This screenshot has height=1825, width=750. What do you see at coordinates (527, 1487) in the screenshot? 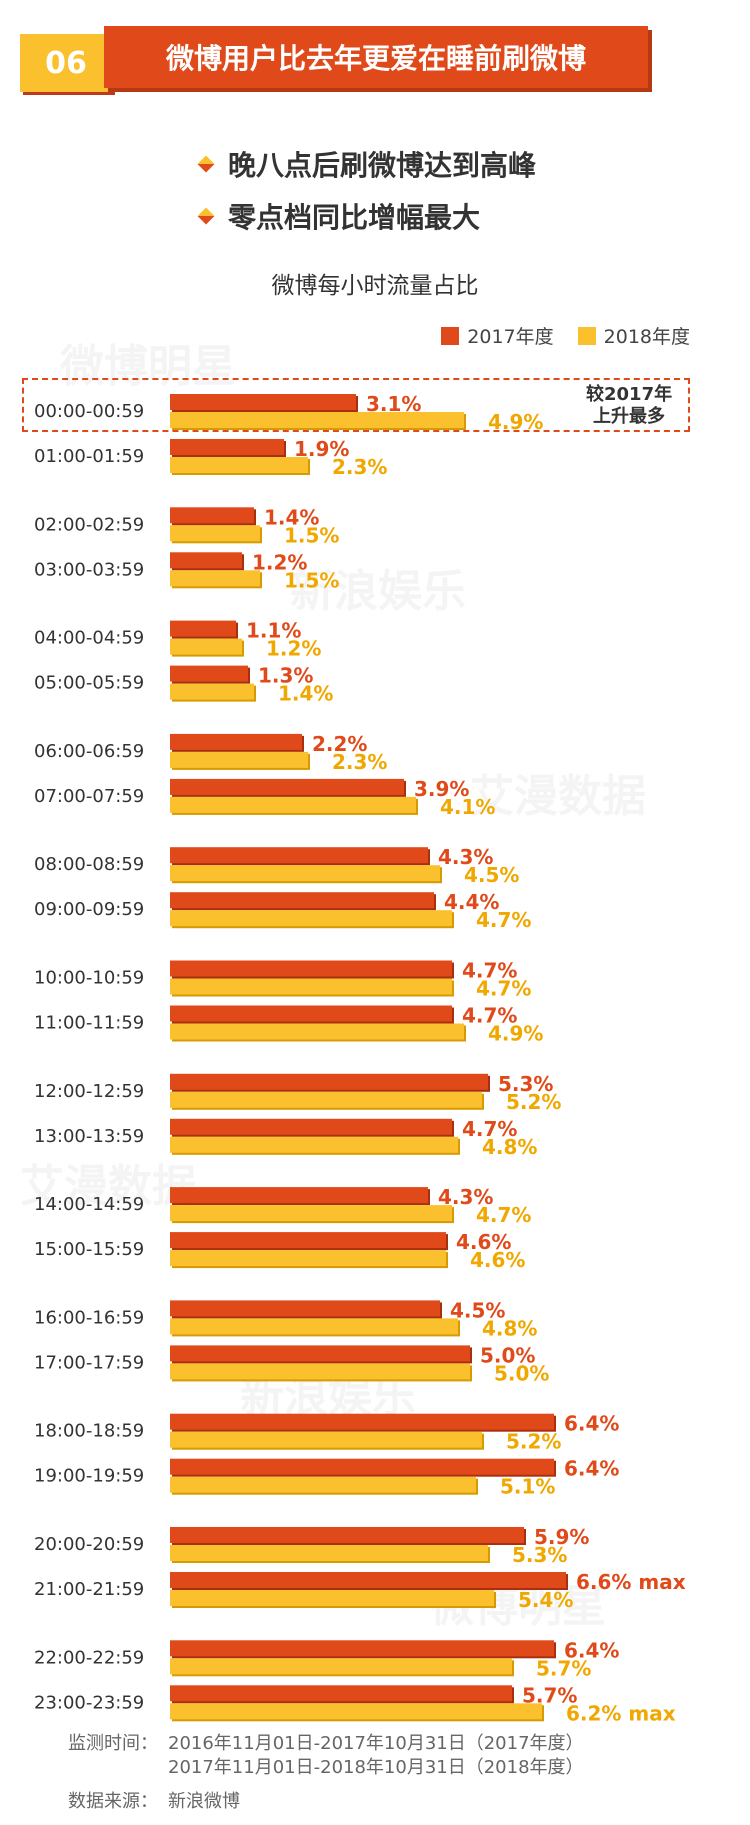
I see `data-label: 5.1%` at bounding box center [527, 1487].